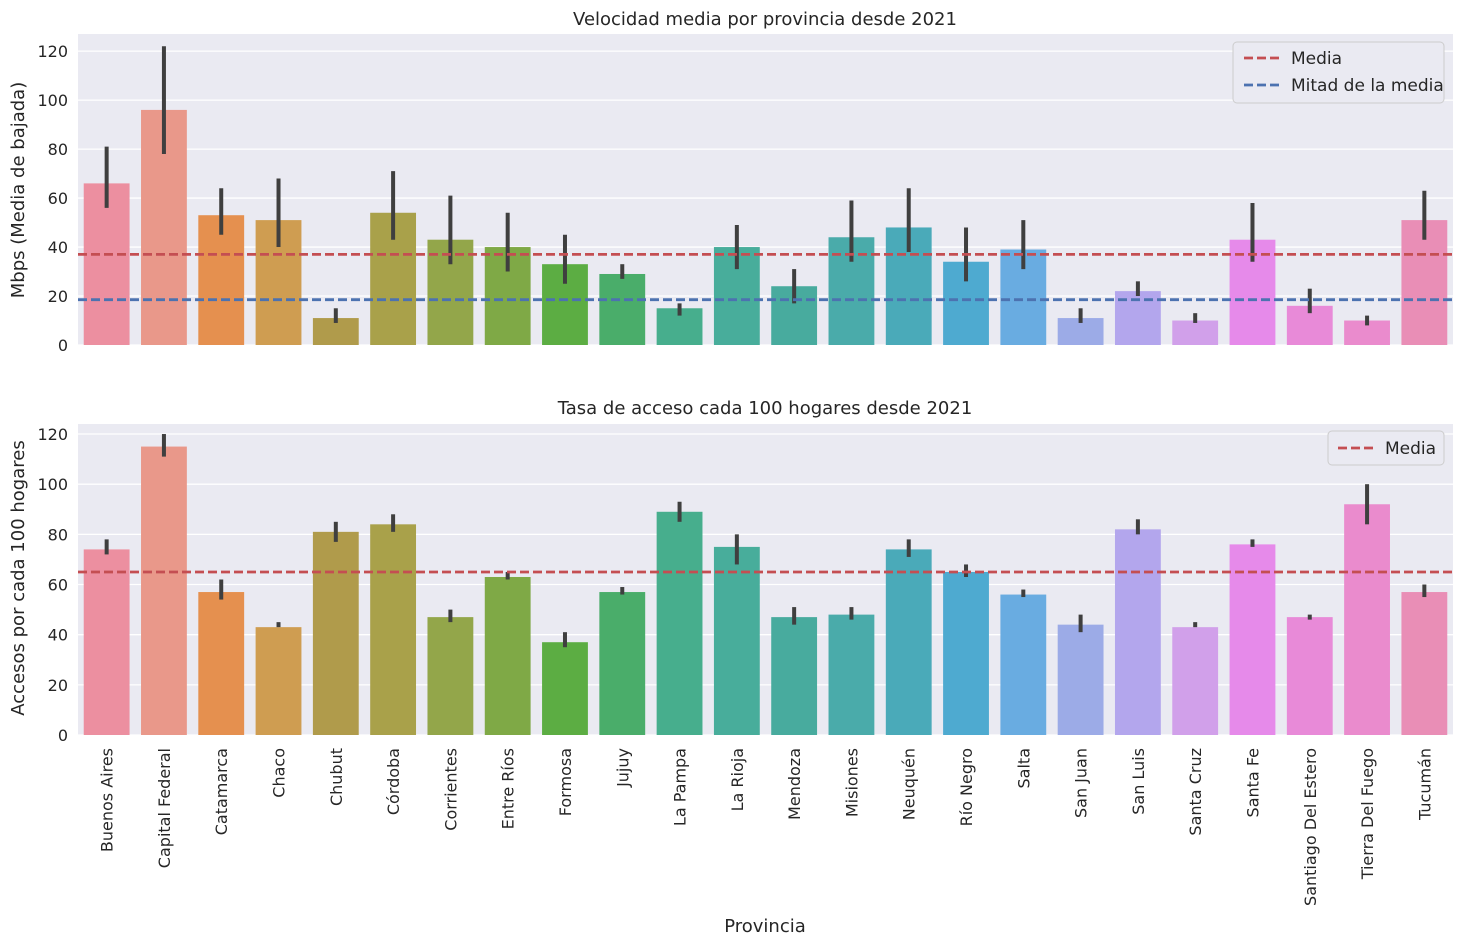 This screenshot has height=946, width=1462. What do you see at coordinates (1367, 86) in the screenshot?
I see `top-legend-half-label: Mitad de la media` at bounding box center [1367, 86].